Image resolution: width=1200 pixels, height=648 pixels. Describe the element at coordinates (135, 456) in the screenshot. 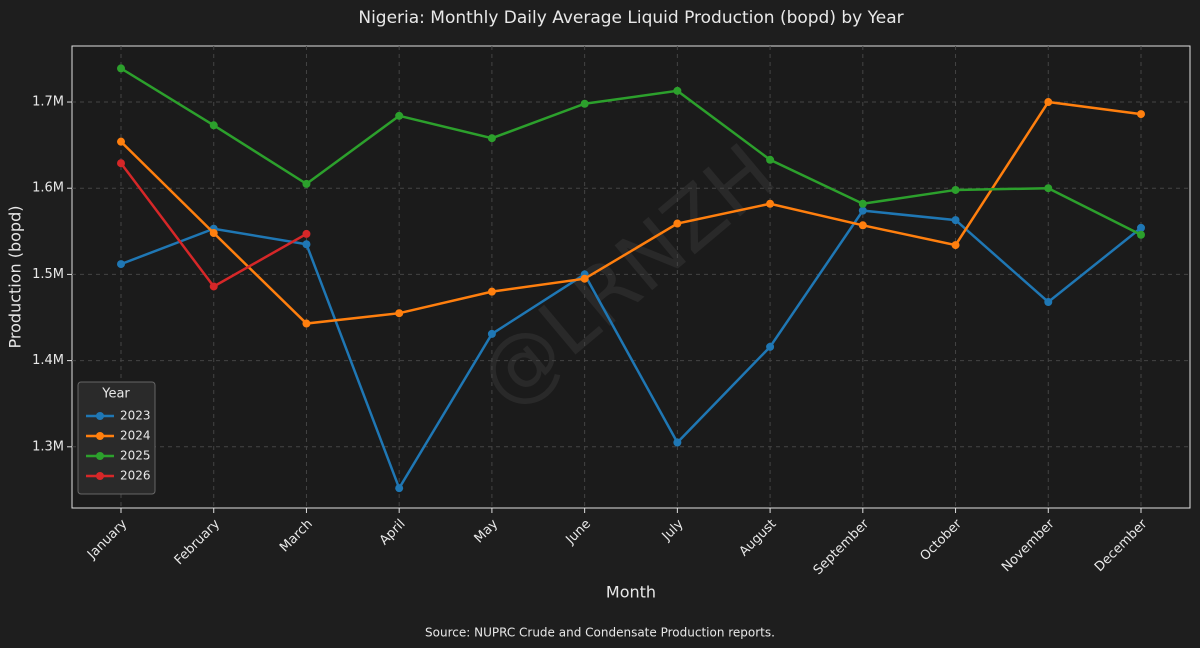

I see `legend-label: 2025` at that location.